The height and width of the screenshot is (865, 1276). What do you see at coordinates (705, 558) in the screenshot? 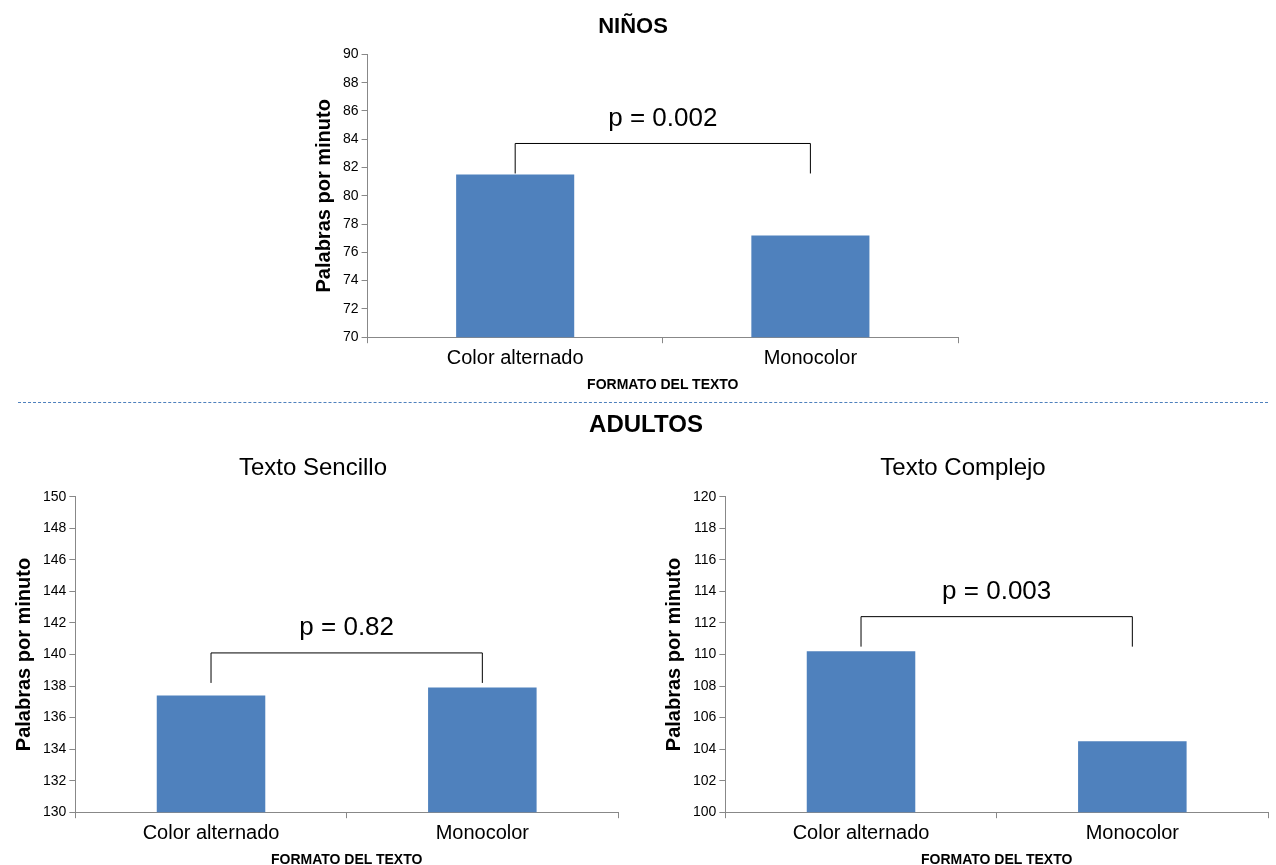
I see `y-tick-label: 116` at bounding box center [705, 558].